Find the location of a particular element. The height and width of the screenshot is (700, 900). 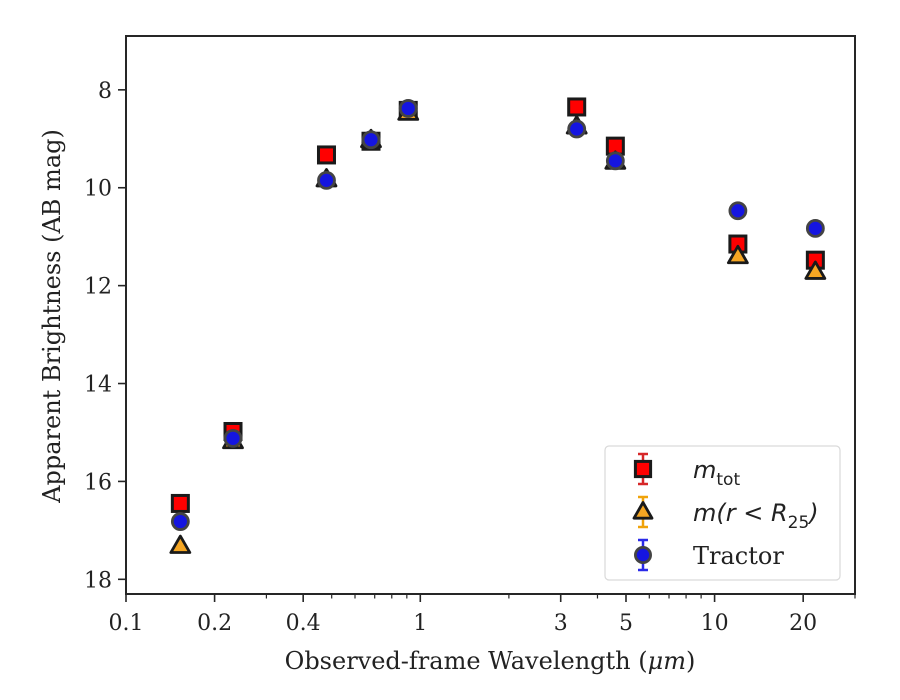

y-tick-label: 12 is located at coordinates (98, 287).